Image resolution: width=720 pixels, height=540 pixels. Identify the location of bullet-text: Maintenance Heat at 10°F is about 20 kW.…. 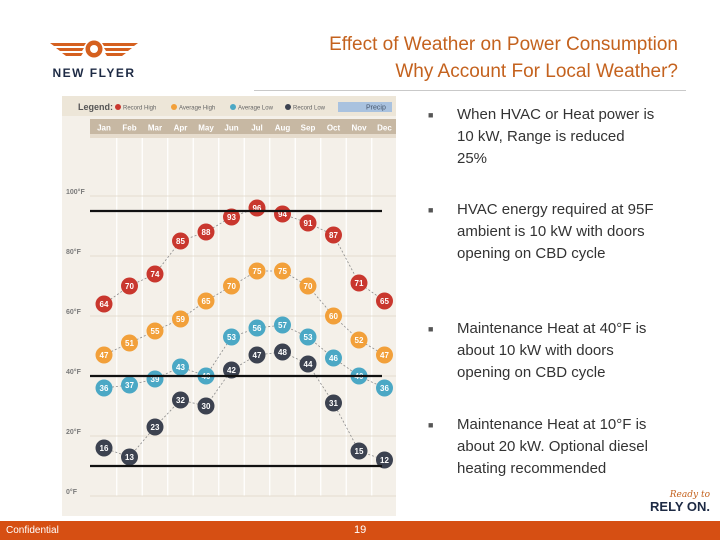
(552, 446).